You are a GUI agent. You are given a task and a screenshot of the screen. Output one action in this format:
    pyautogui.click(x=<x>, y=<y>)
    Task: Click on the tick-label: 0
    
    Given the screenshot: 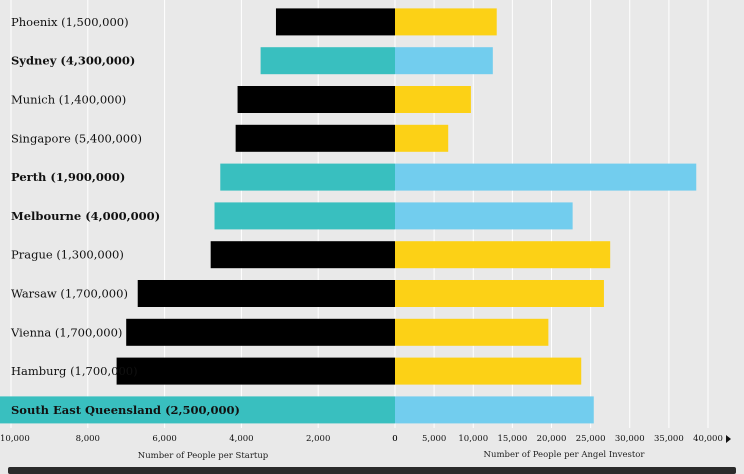 What is the action you would take?
    pyautogui.click(x=394, y=439)
    